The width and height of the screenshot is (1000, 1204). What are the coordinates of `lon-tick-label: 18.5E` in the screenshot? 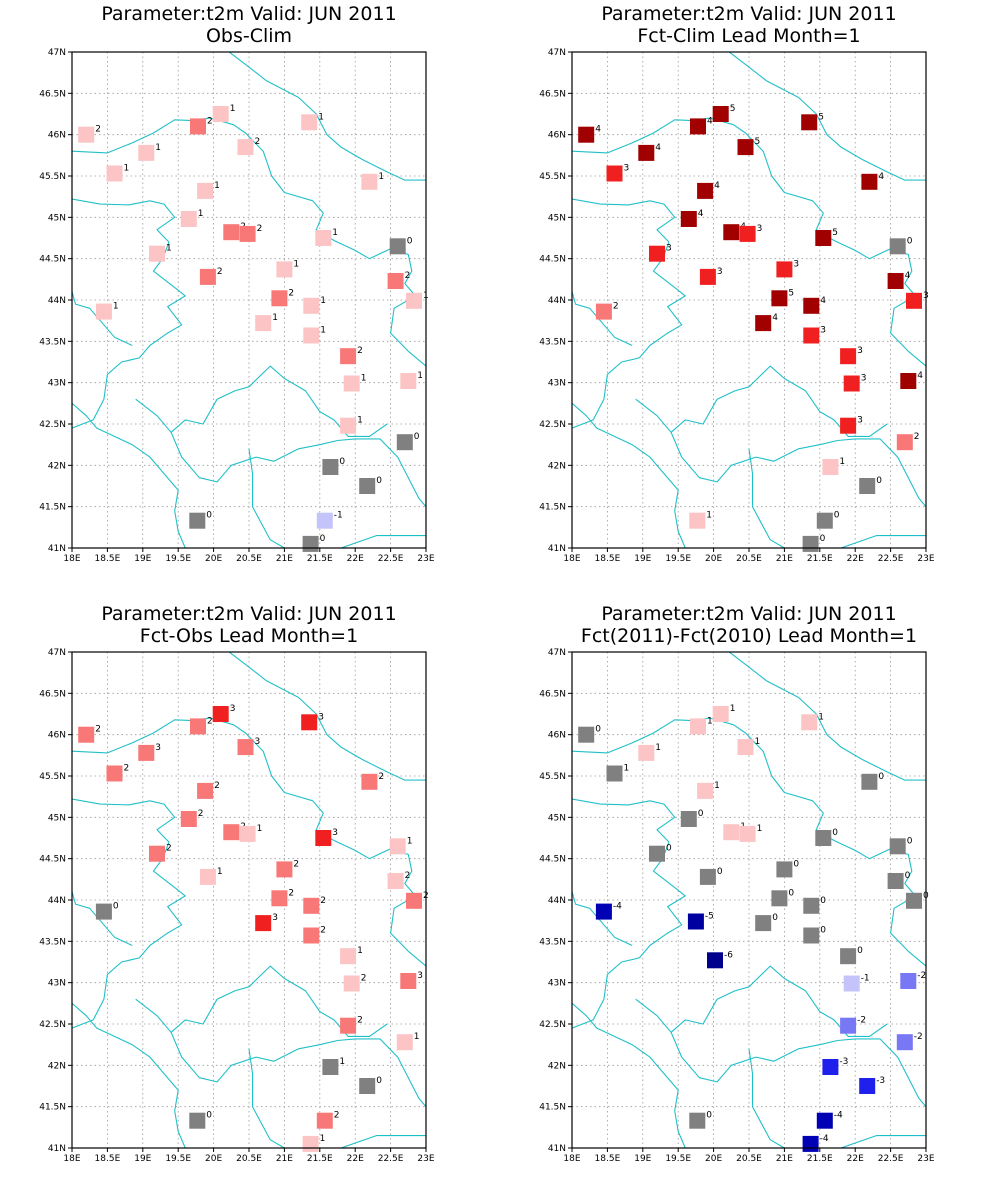 It's located at (108, 559).